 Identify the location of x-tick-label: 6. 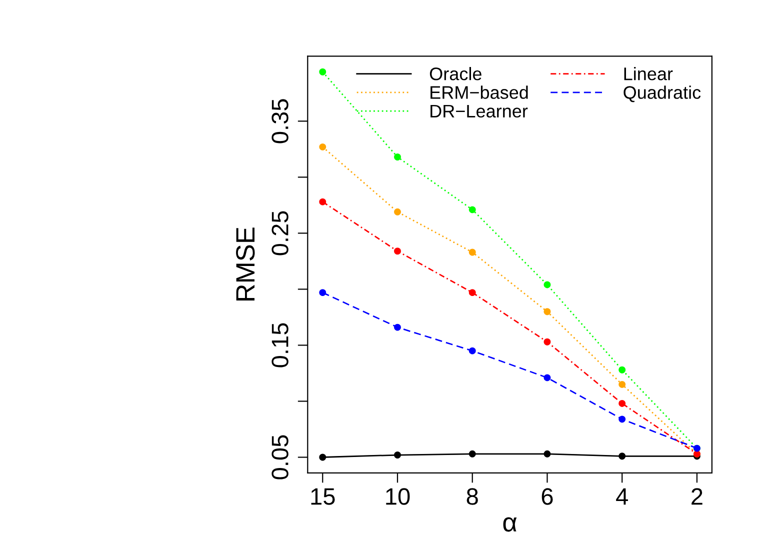
(547, 496).